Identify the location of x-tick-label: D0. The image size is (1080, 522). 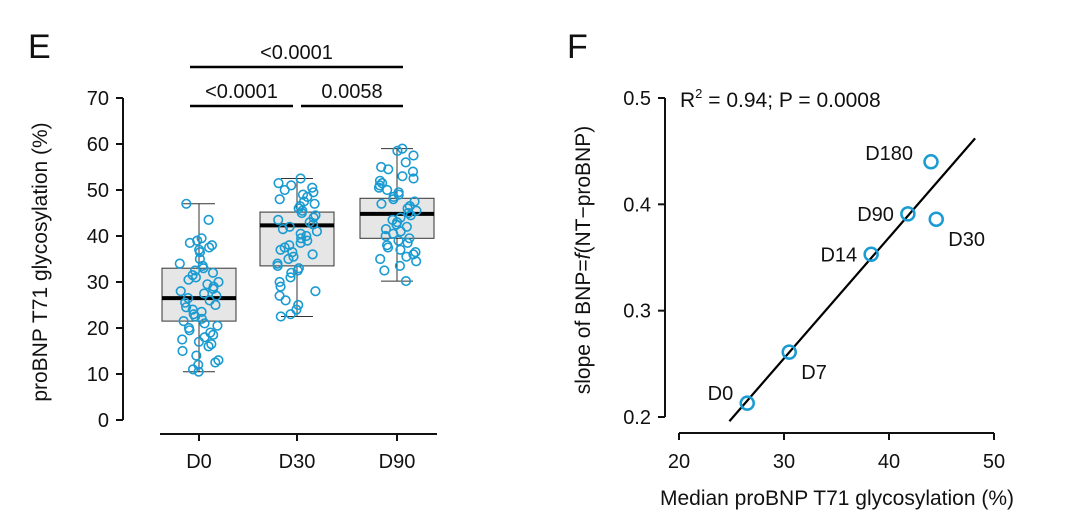
(199, 462).